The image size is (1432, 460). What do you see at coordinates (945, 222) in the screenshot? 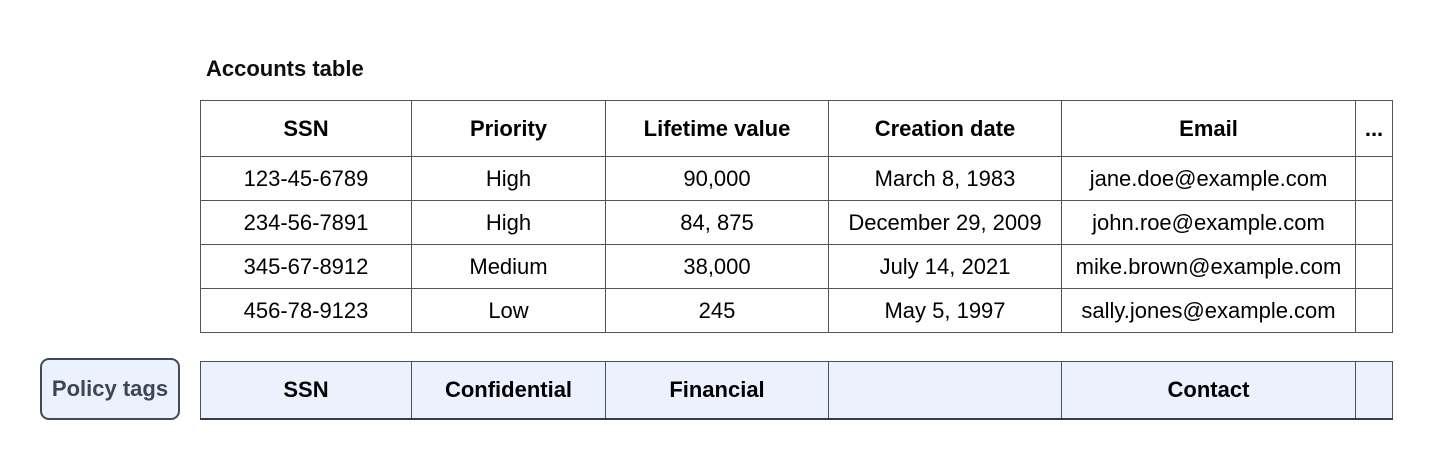
I see `cell-creation-date: December 29, 2009` at bounding box center [945, 222].